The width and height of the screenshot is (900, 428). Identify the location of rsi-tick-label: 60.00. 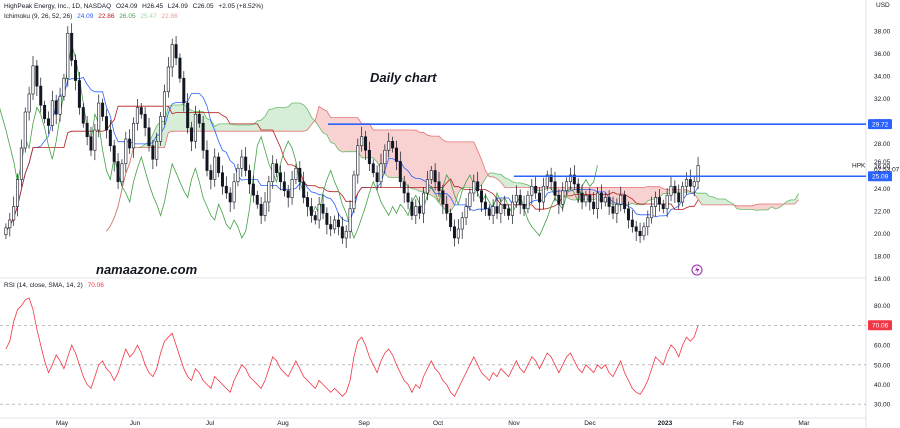
(882, 346).